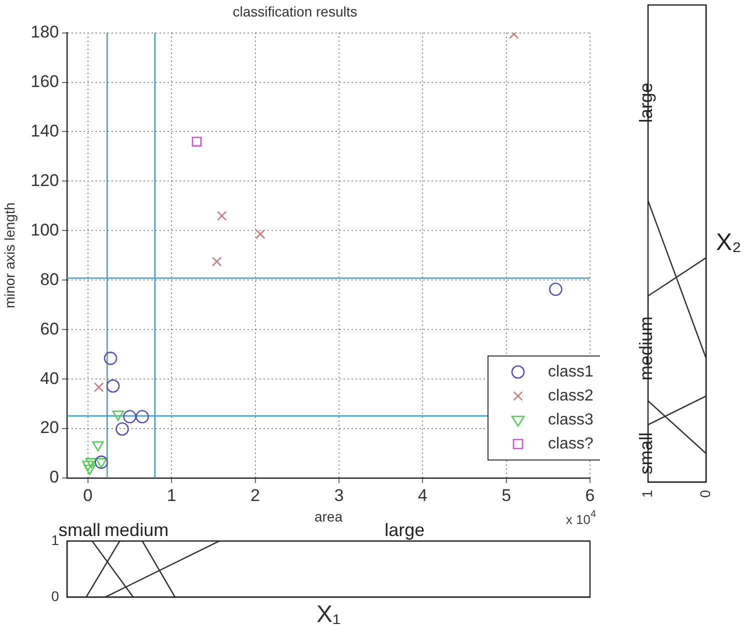 The image size is (750, 634). Describe the element at coordinates (136, 530) in the screenshot. I see `series-label: medium` at that location.